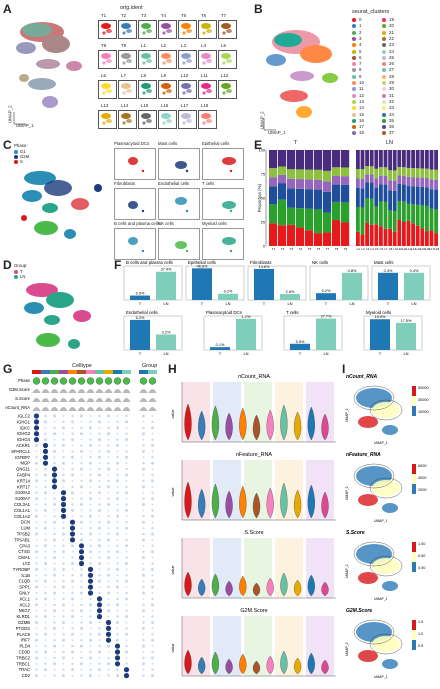 This screenshot has height=689, width=440. Describe the element at coordinates (347, 649) in the screenshot. I see `i-ylabel: UMAP_2` at that location.